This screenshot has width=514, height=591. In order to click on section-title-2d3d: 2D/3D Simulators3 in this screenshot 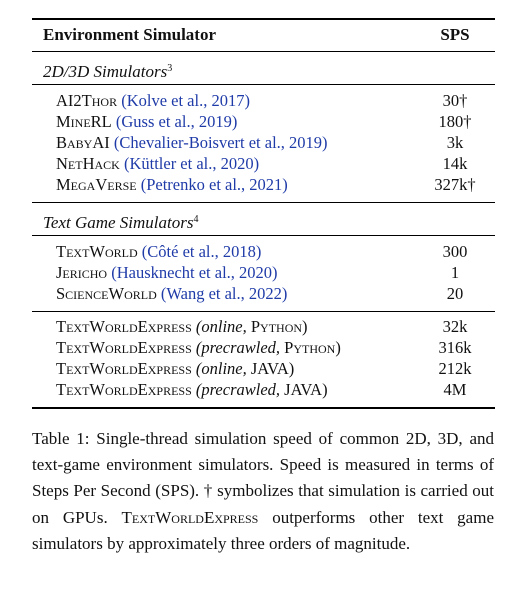, I will do `click(108, 71)`.